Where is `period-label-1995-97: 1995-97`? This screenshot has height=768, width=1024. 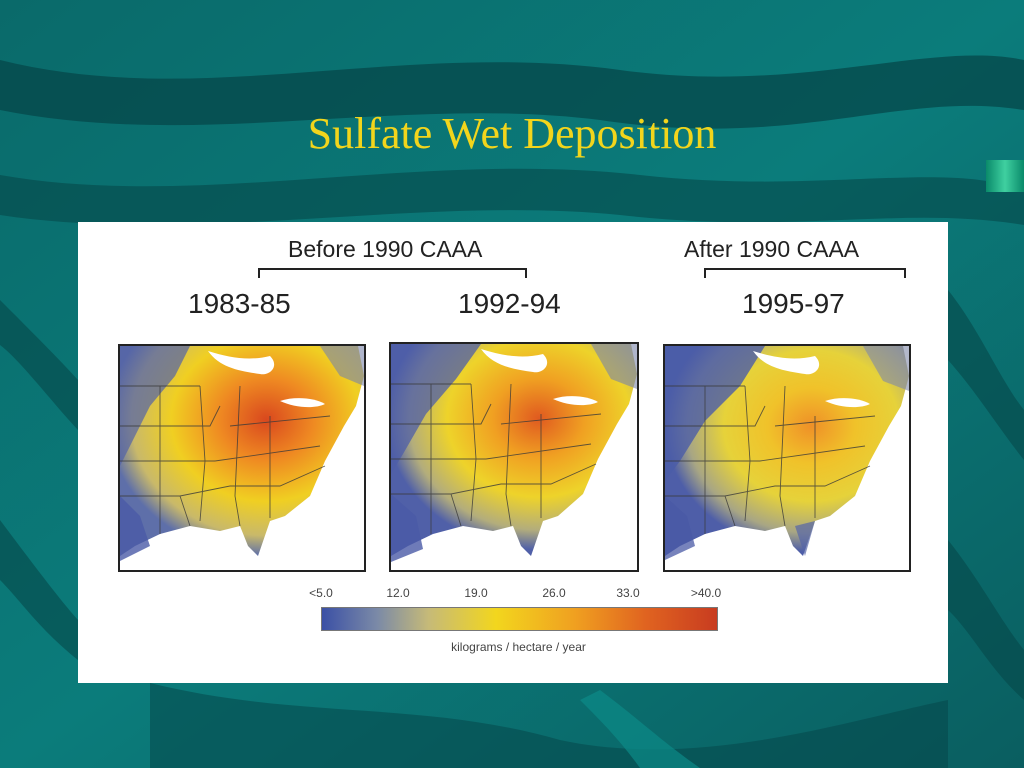 period-label-1995-97: 1995-97 is located at coordinates (793, 303).